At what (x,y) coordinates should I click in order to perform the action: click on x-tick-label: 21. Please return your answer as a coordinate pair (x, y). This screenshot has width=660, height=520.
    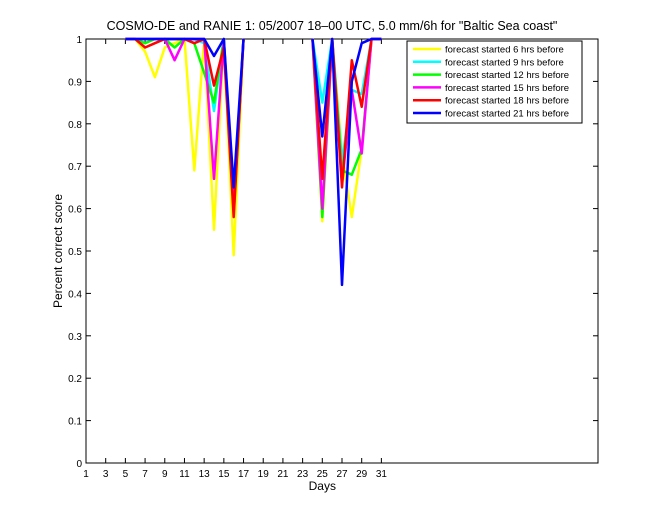
    Looking at the image, I should click on (283, 474).